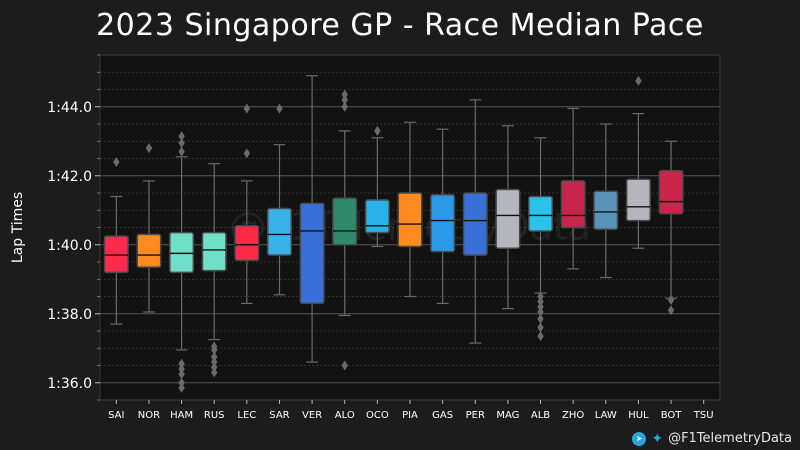 This screenshot has height=450, width=800. I want to click on x-tick-label-zho: ZHO, so click(573, 415).